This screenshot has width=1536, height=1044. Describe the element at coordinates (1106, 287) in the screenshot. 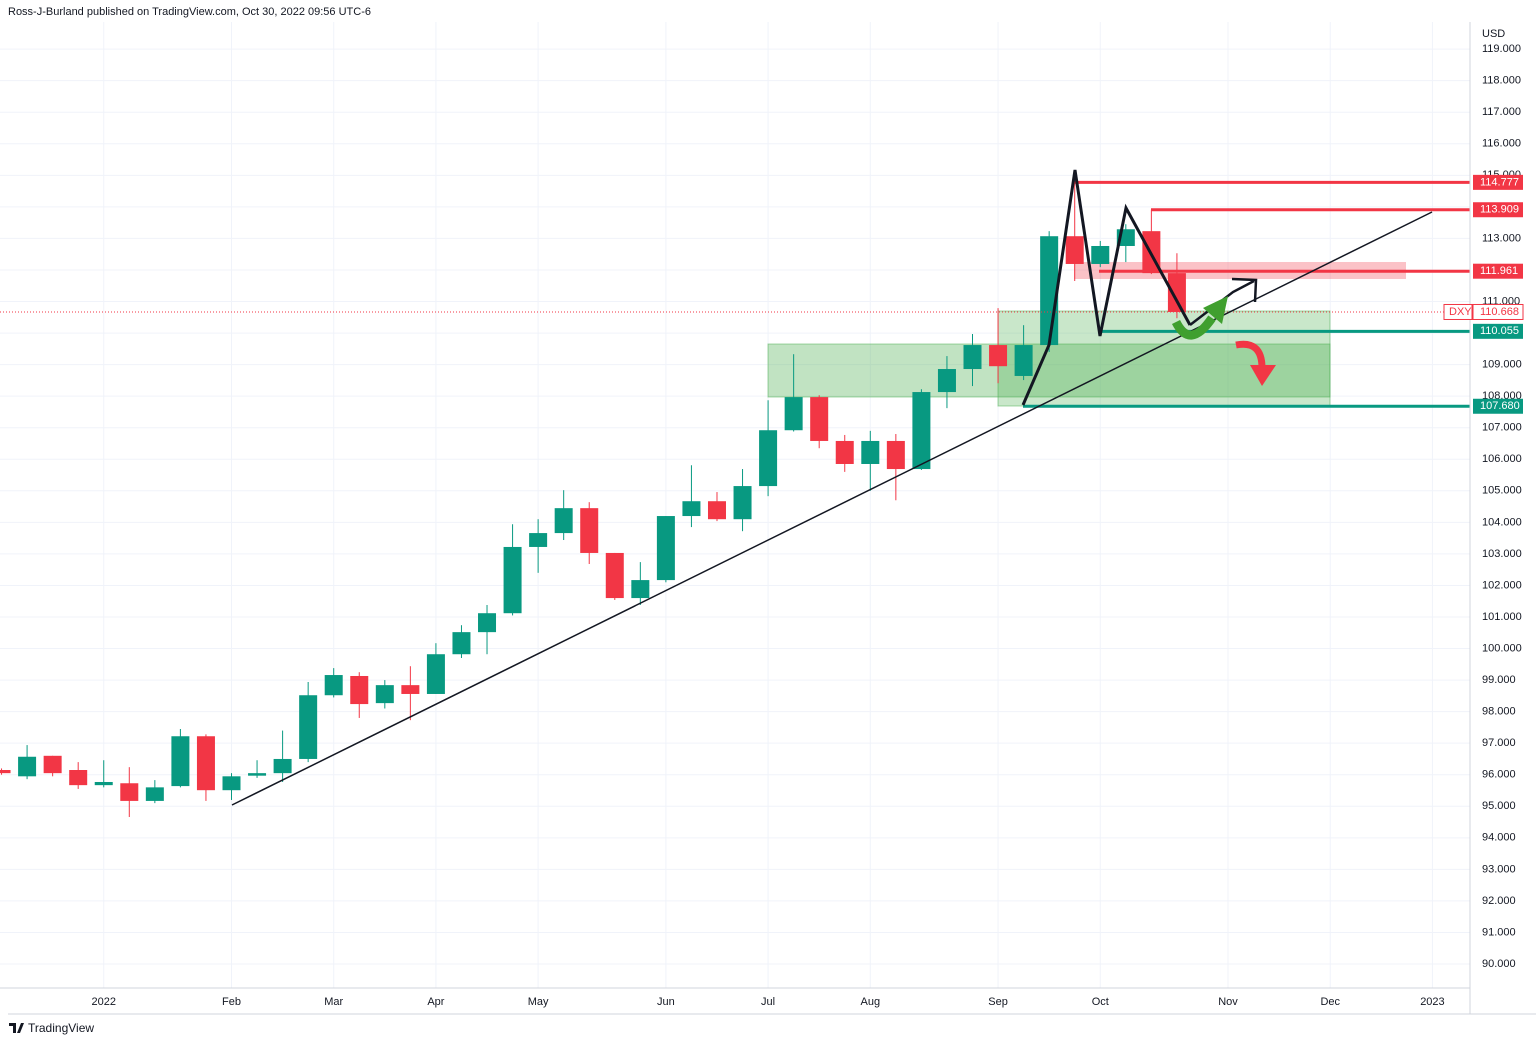

I see `zigzag-pattern` at that location.